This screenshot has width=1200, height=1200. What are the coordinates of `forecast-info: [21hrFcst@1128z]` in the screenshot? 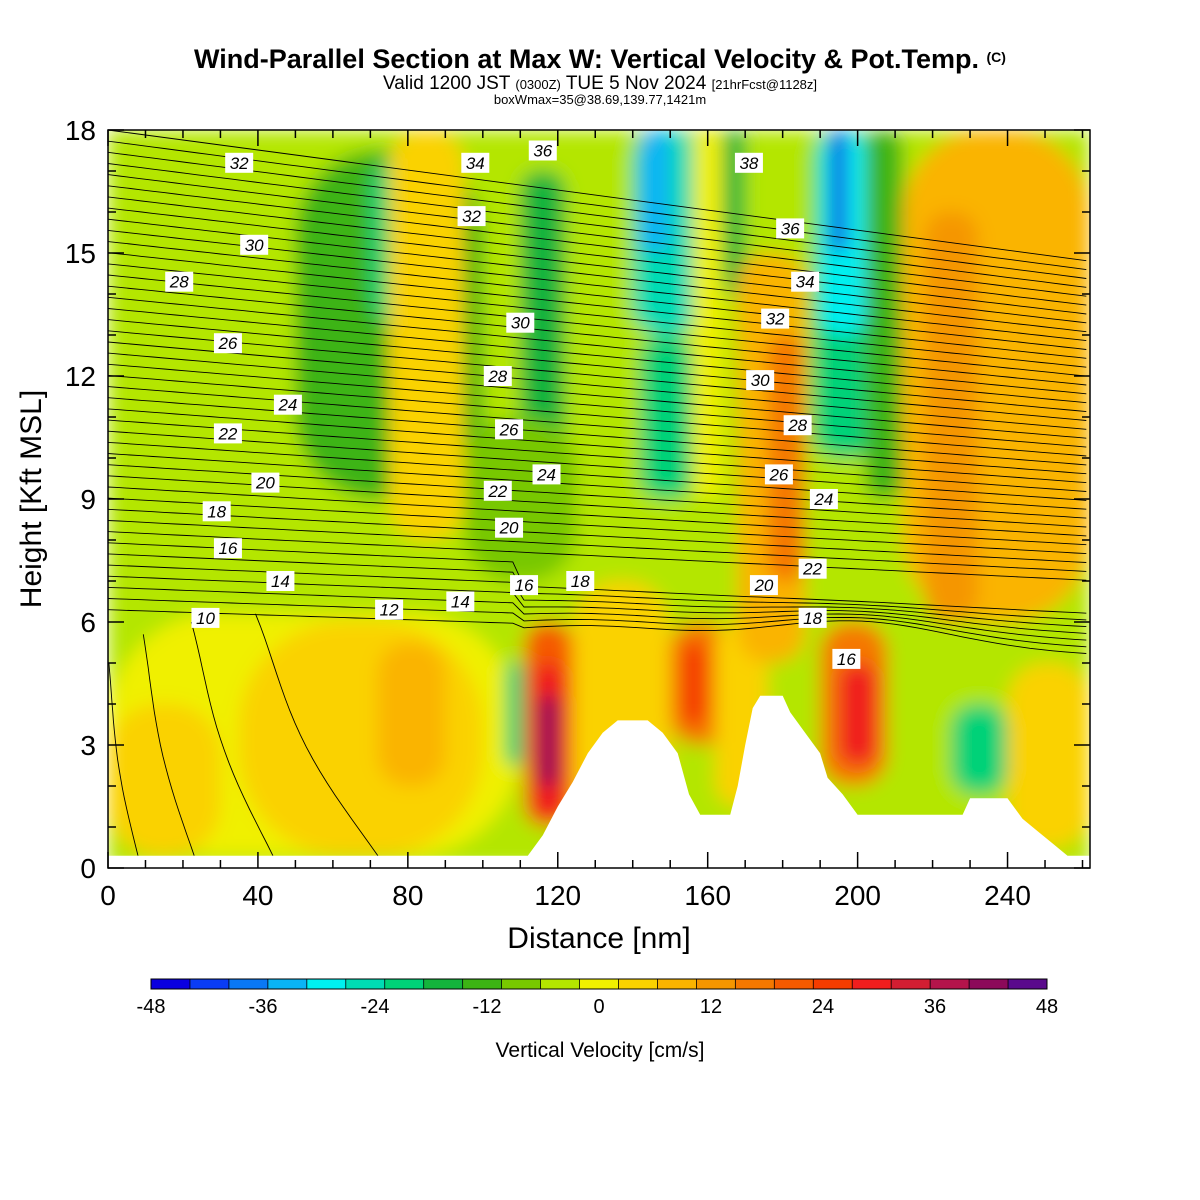 It's located at (764, 84).